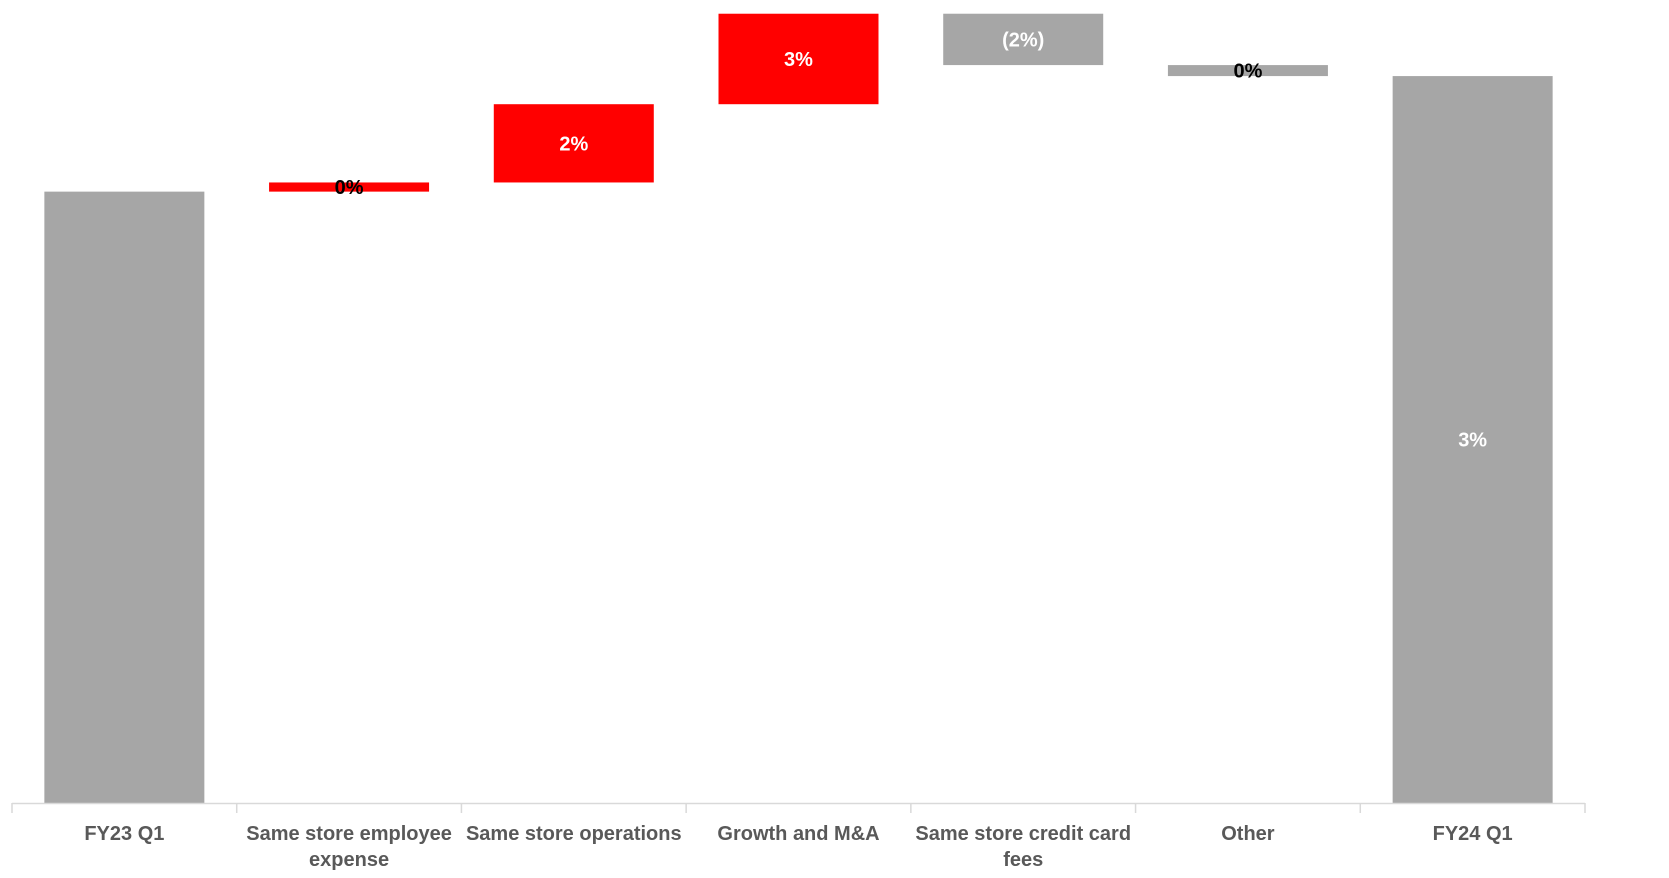 The height and width of the screenshot is (878, 1669). I want to click on data-label-3: 3%, so click(798, 60).